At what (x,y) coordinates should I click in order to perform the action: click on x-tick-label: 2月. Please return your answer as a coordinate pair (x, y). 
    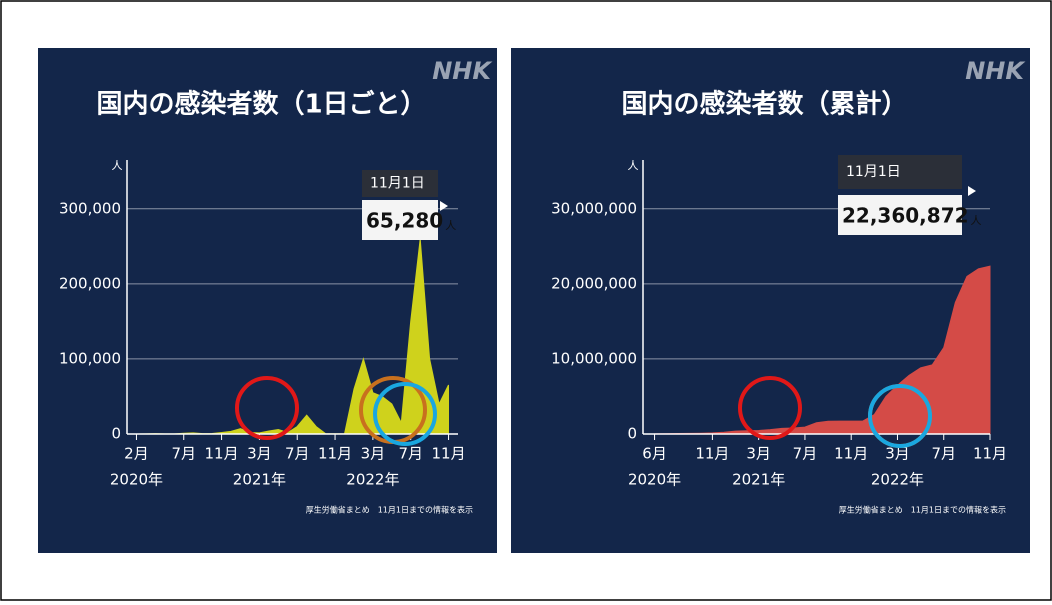
    Looking at the image, I should click on (136, 454).